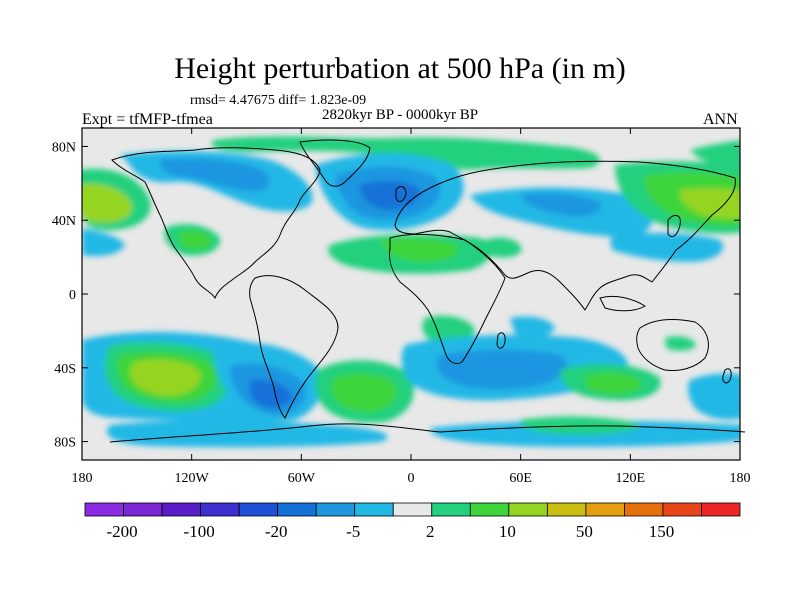  What do you see at coordinates (419, 250) in the screenshot?
I see `contour-sahara-positive-inner` at bounding box center [419, 250].